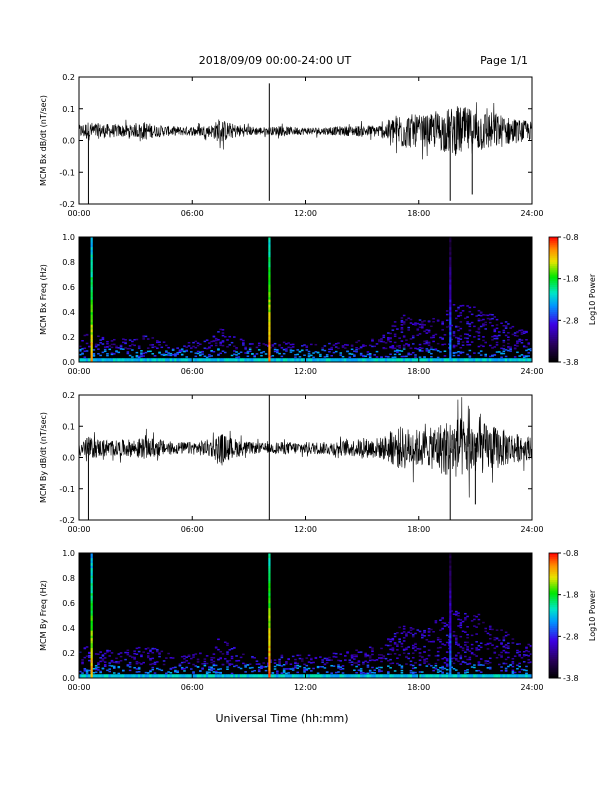 Image resolution: width=612 pixels, height=792 pixels. Describe the element at coordinates (531, 213) in the screenshot. I see `x-tick-label: 24:00` at that location.